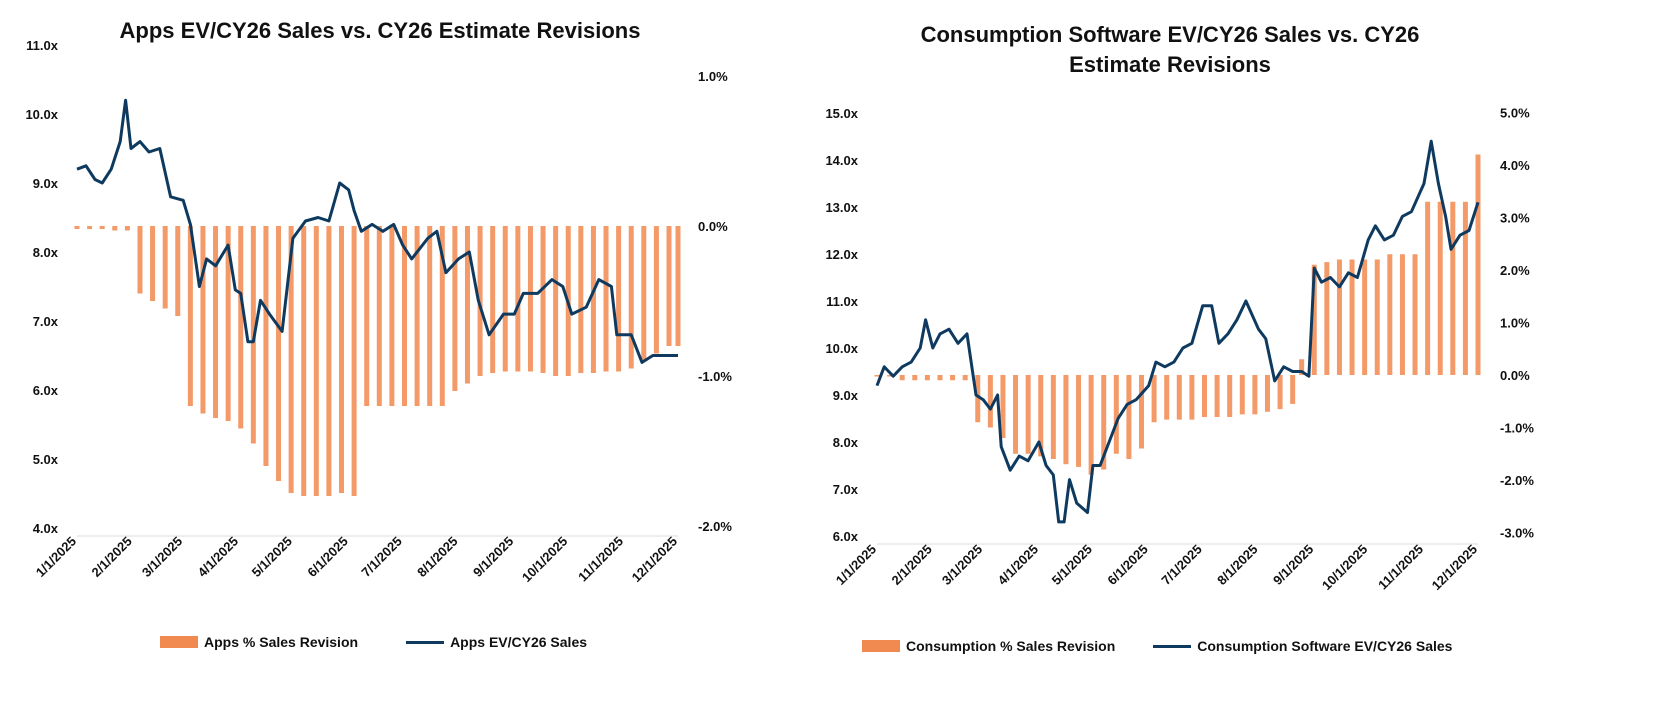 This screenshot has width=1680, height=728. Describe the element at coordinates (46, 528) in the screenshot. I see `y-left-tick-label: 4.0x` at that location.